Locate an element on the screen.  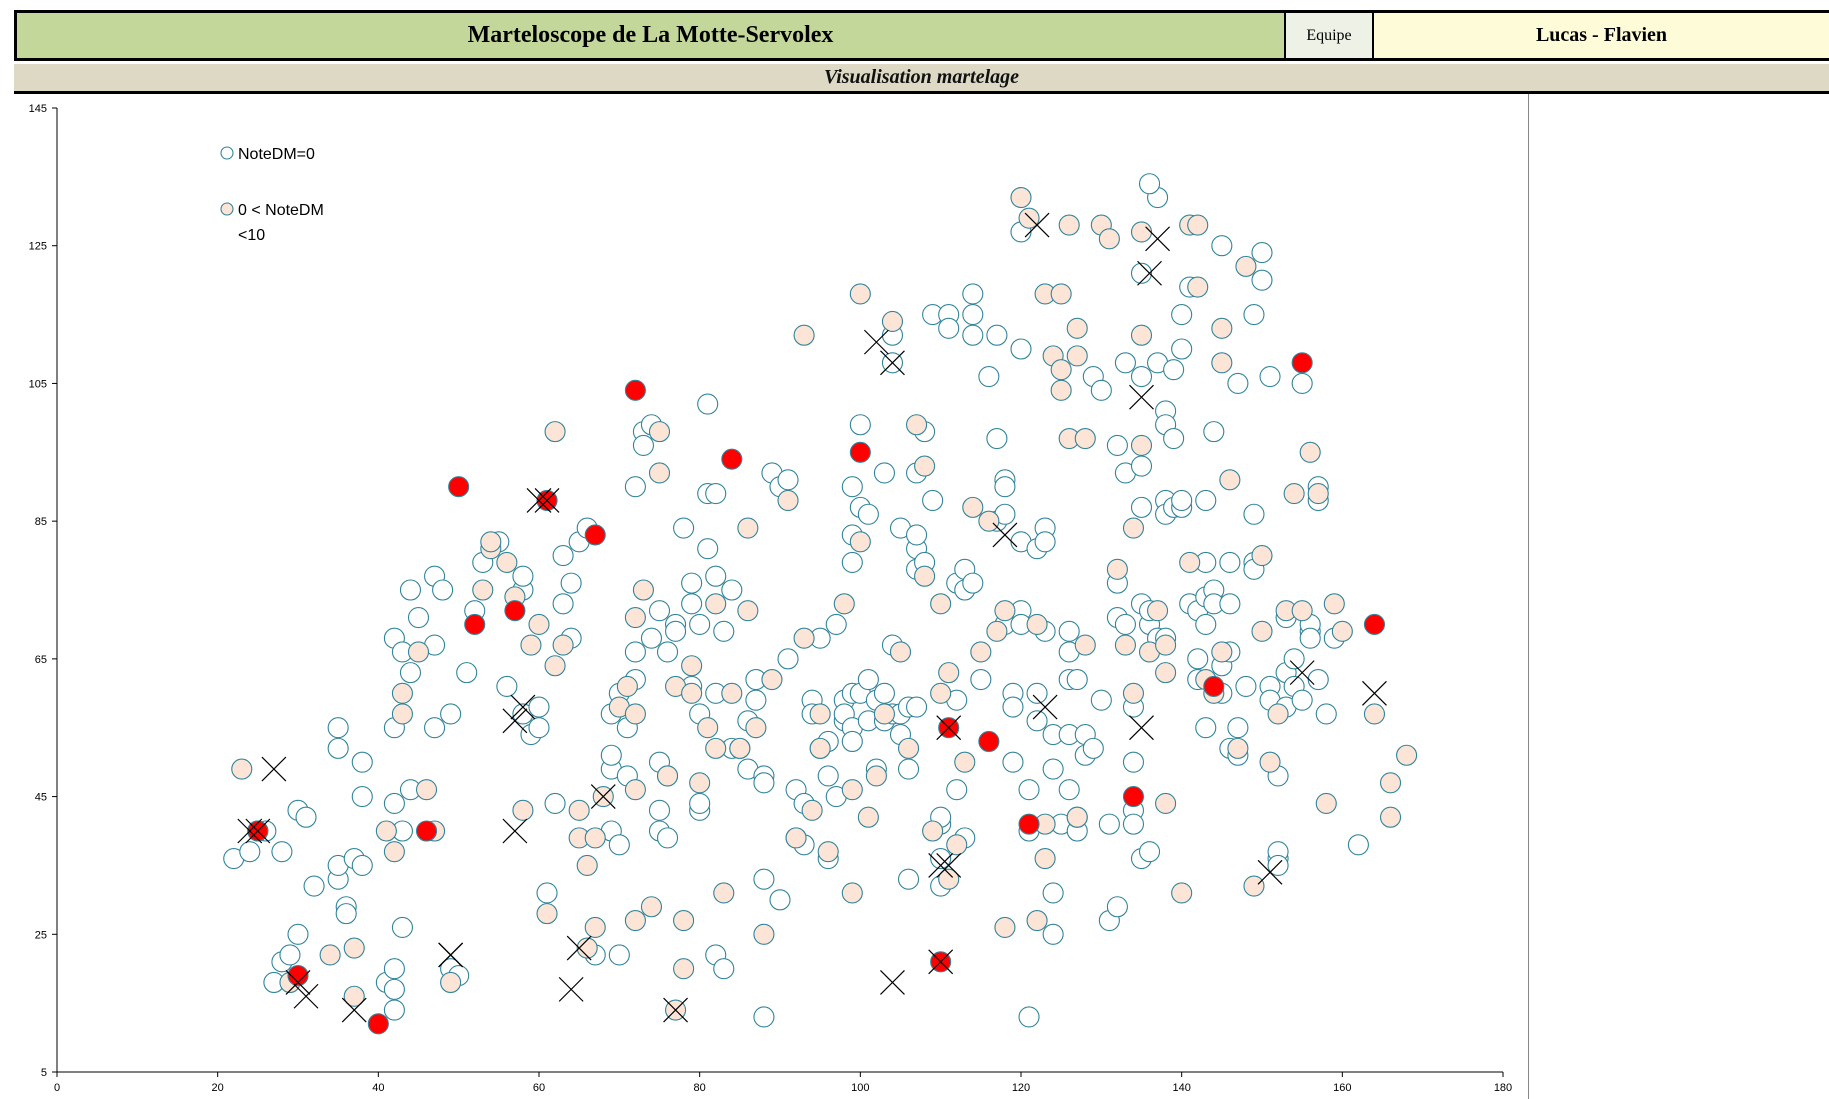
x-tick-label: 140 is located at coordinates (1181, 1088).